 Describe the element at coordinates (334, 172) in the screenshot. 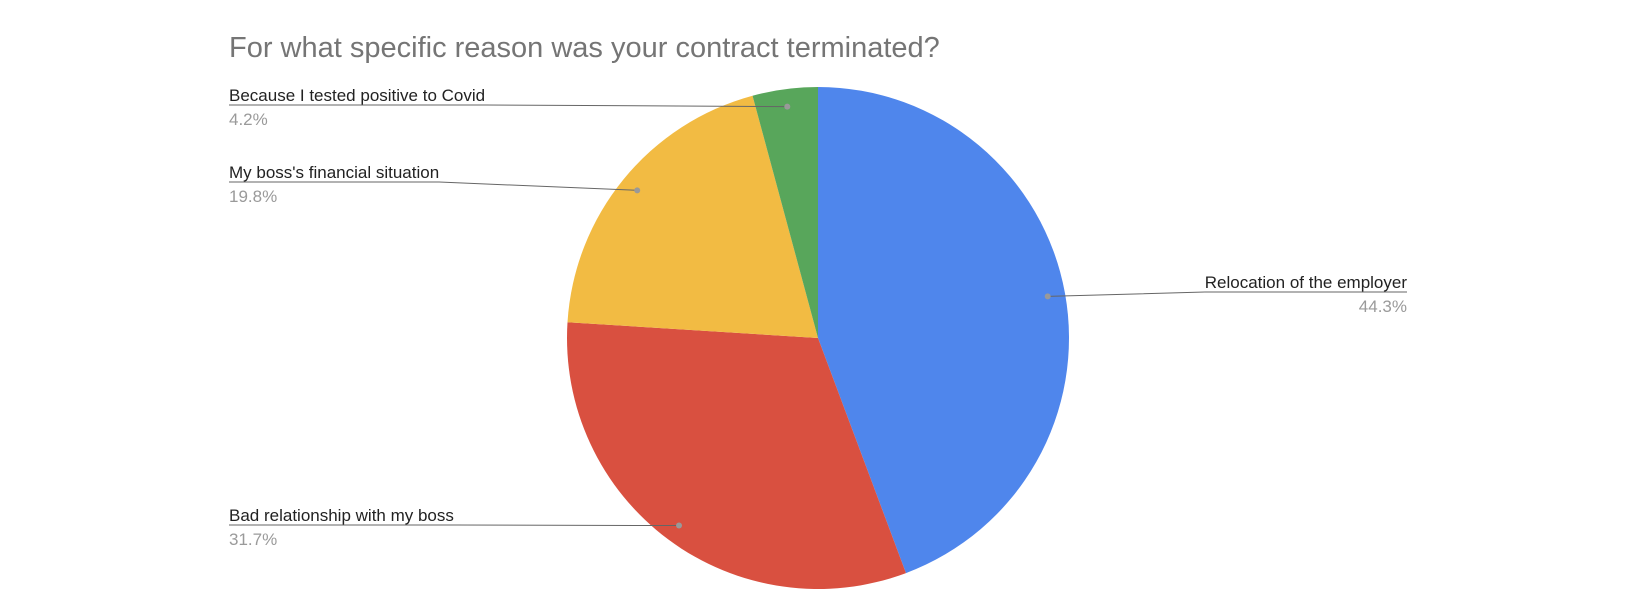

I see `slice-label: My boss's financial situation` at that location.